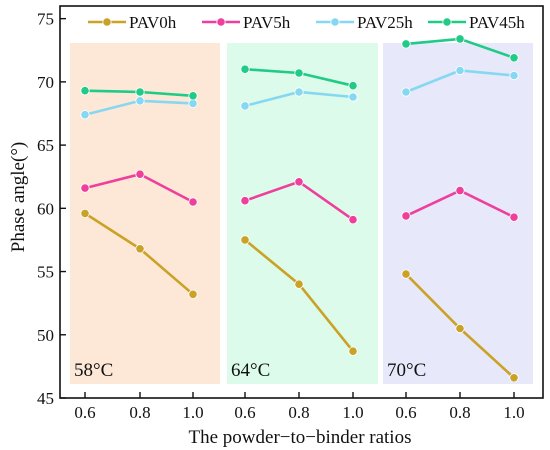 The width and height of the screenshot is (550, 450). Describe the element at coordinates (107, 22) in the screenshot. I see `legend-marker-pav0h` at that location.